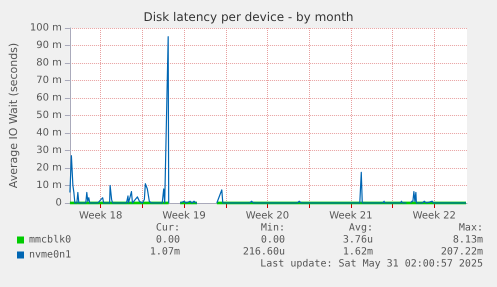 Image resolution: width=497 pixels, height=287 pixels. Describe the element at coordinates (59, 203) in the screenshot. I see `y-tick-label: 0` at that location.